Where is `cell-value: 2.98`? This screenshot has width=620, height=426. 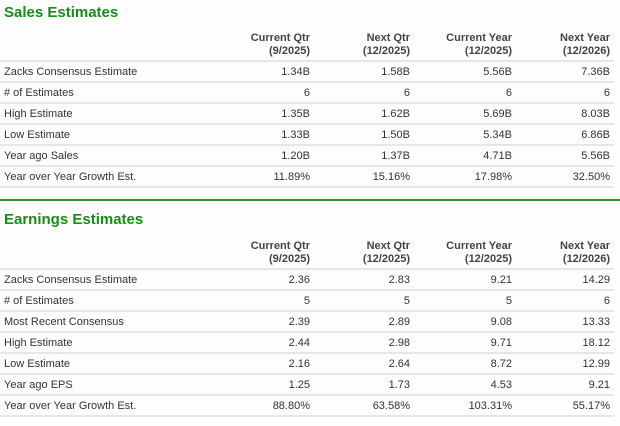
cell-value: 2.98 is located at coordinates (364, 343).